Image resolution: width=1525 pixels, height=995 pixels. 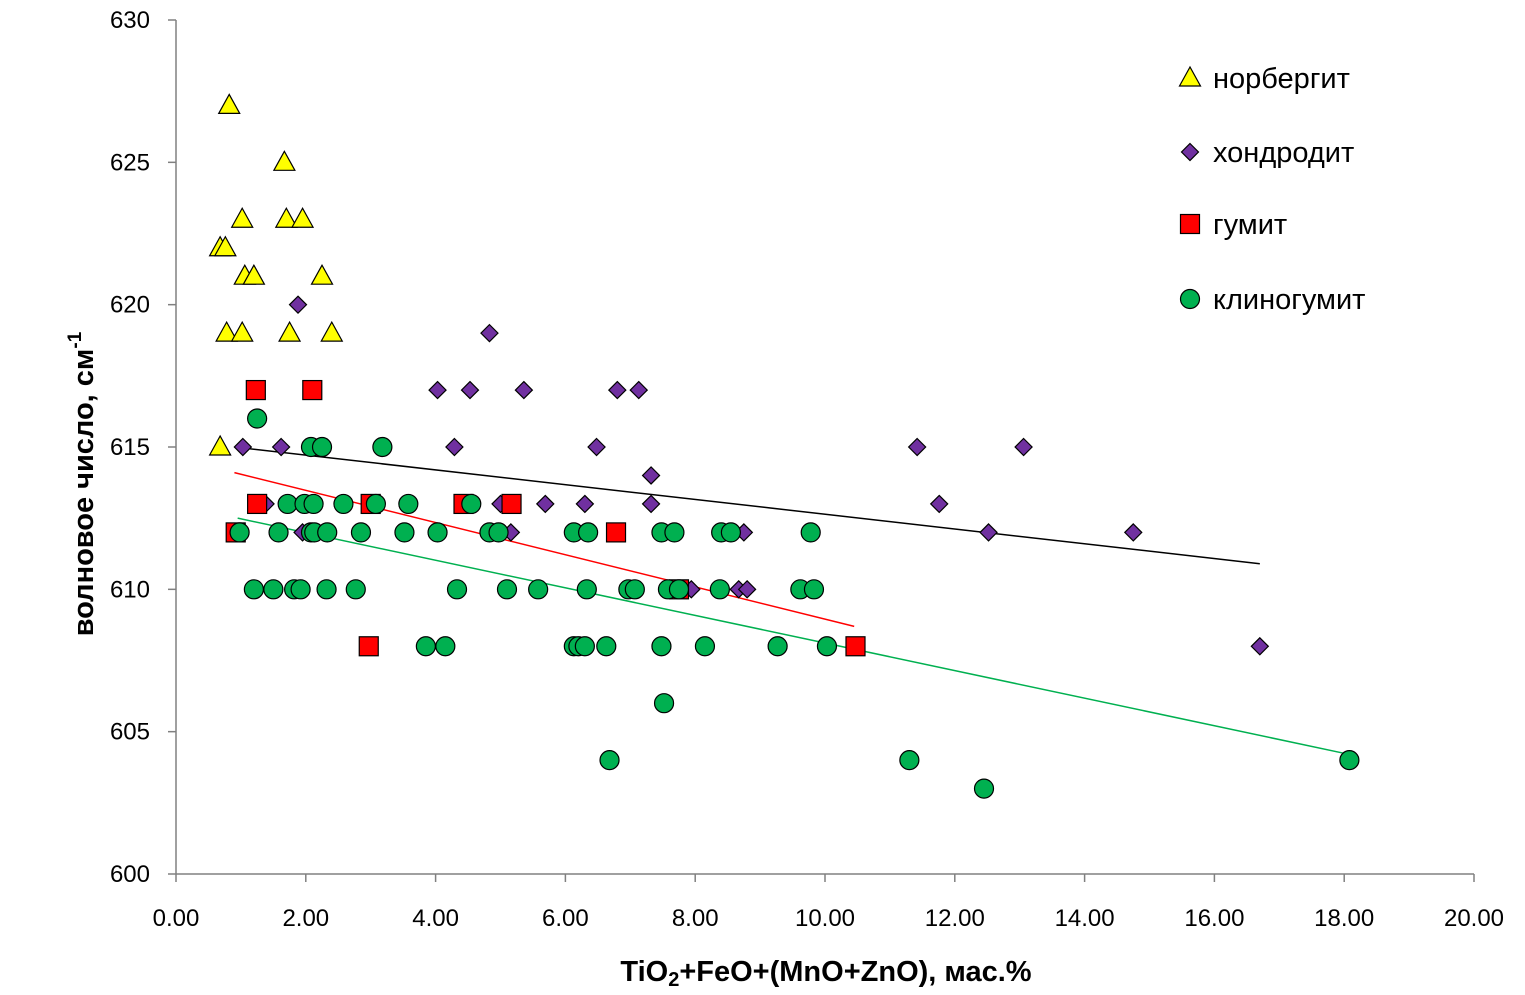 What do you see at coordinates (143, 447) in the screenshot?
I see `y-axis-ticks: 600 605 610 615 620 625 630` at bounding box center [143, 447].